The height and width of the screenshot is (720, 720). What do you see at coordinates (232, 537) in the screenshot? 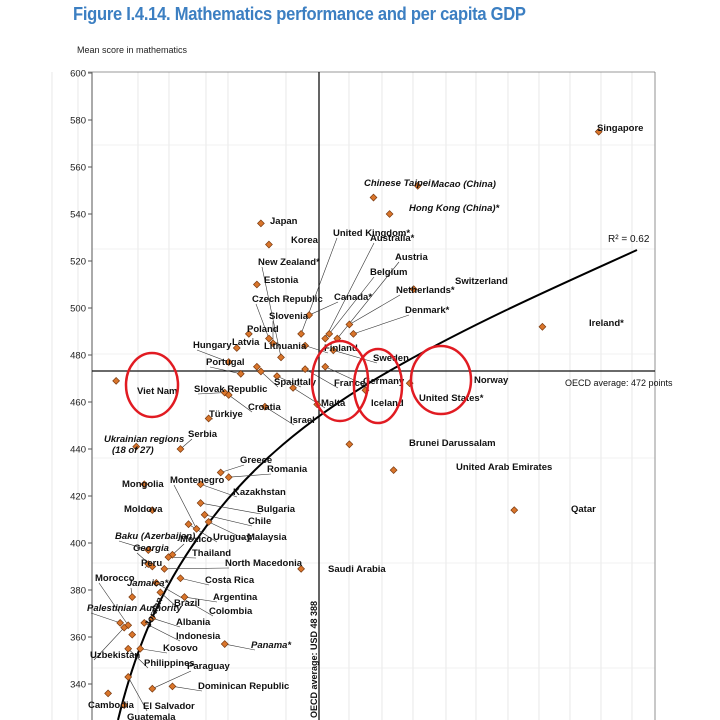
I see `point-label-uruguay: Uruguay` at bounding box center [232, 537].